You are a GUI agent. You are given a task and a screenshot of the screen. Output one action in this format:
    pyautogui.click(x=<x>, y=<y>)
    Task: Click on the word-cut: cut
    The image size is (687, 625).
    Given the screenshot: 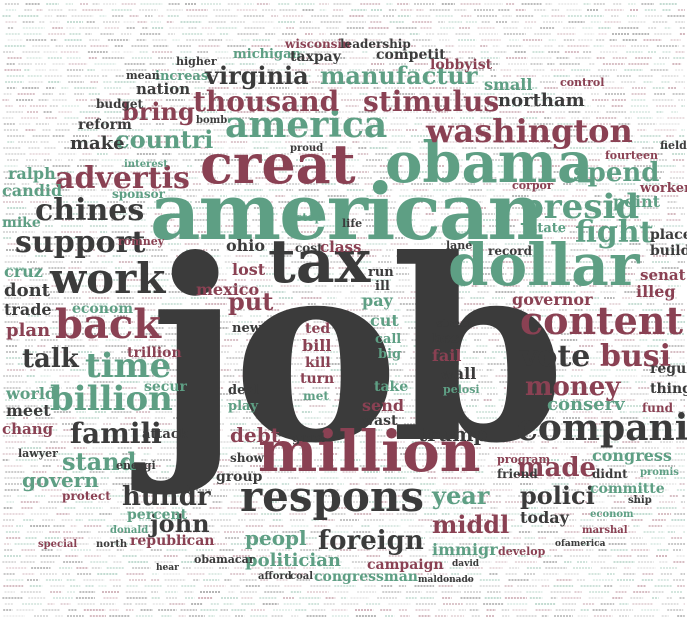 What is the action you would take?
    pyautogui.click(x=384, y=320)
    